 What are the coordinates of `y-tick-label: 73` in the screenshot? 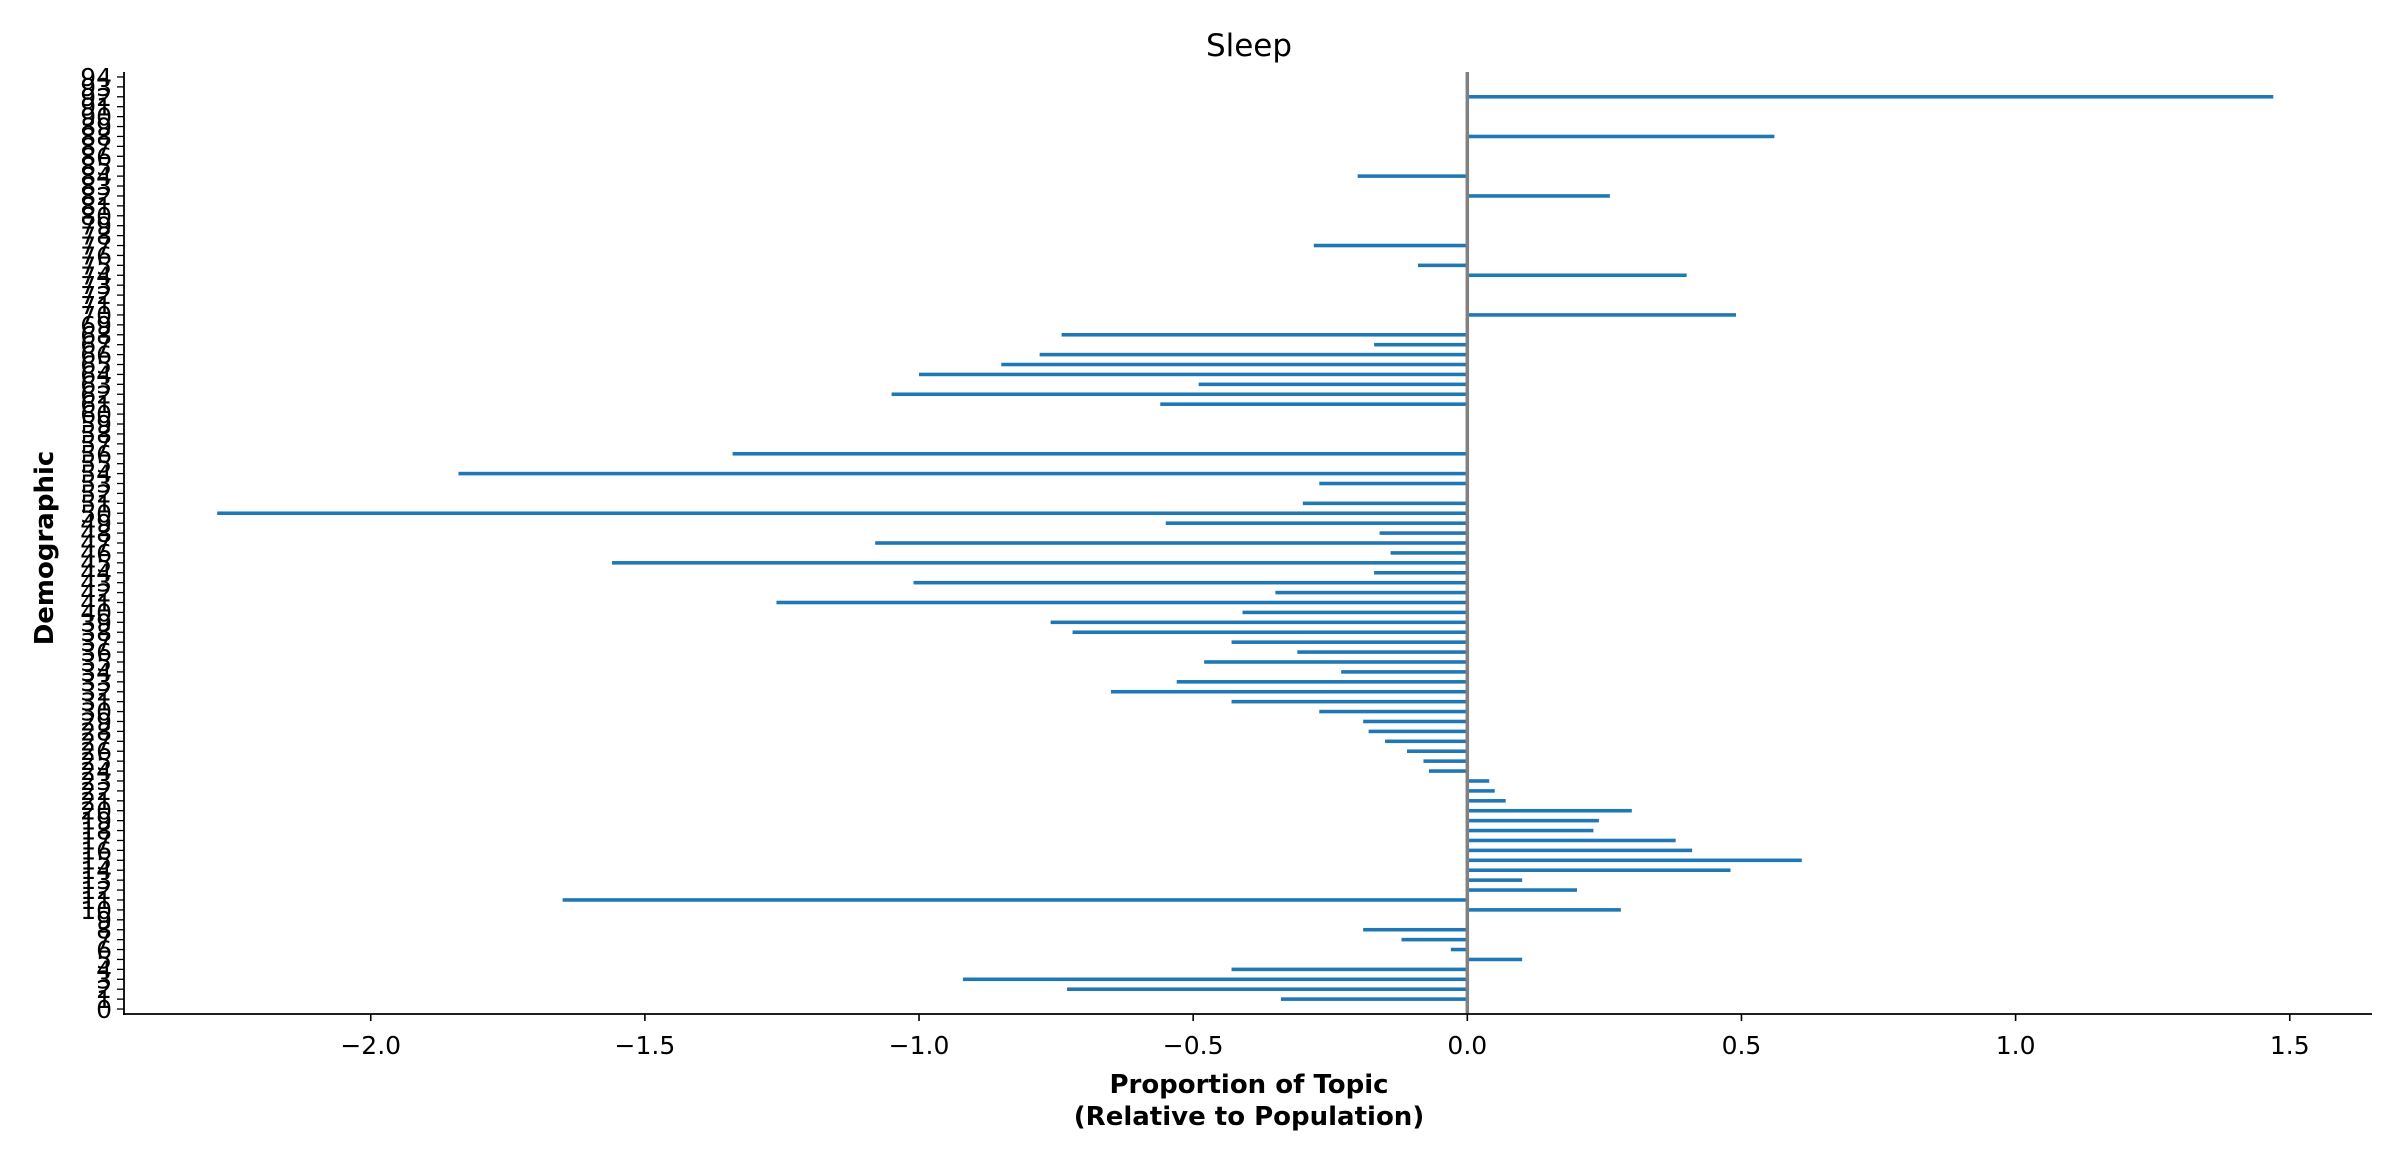 It's located at (96, 285).